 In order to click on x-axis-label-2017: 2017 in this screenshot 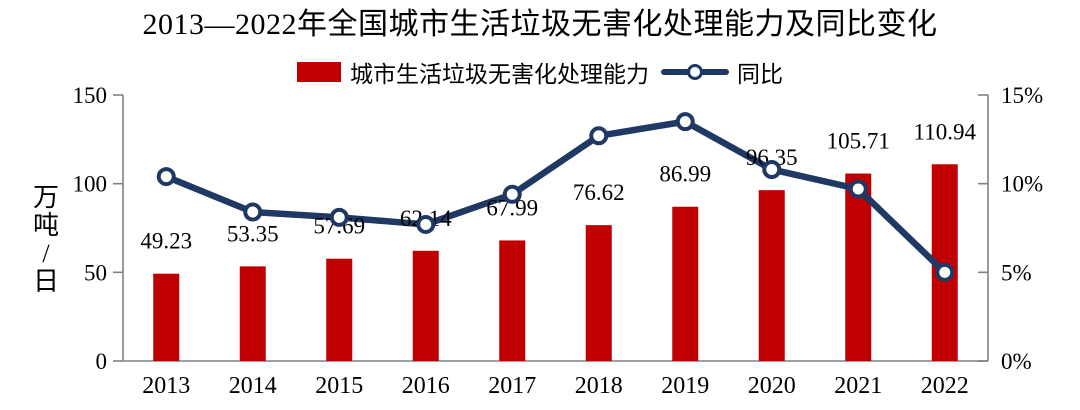, I will do `click(512, 386)`.